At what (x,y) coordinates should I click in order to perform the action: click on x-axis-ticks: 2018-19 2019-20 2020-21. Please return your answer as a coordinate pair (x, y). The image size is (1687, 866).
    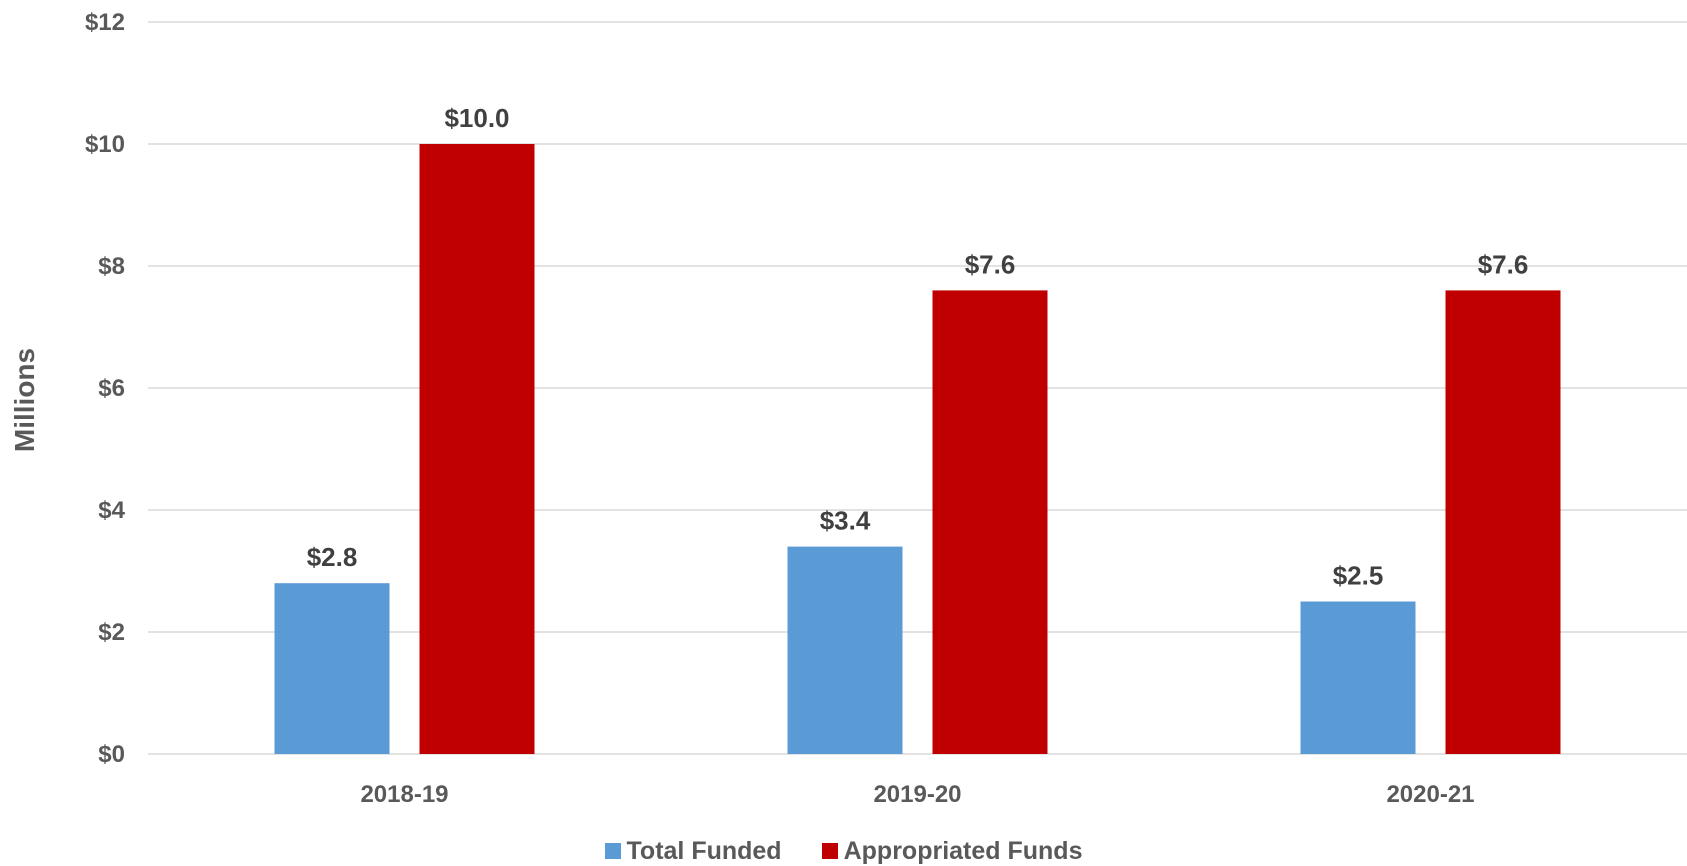
    Looking at the image, I should click on (917, 794).